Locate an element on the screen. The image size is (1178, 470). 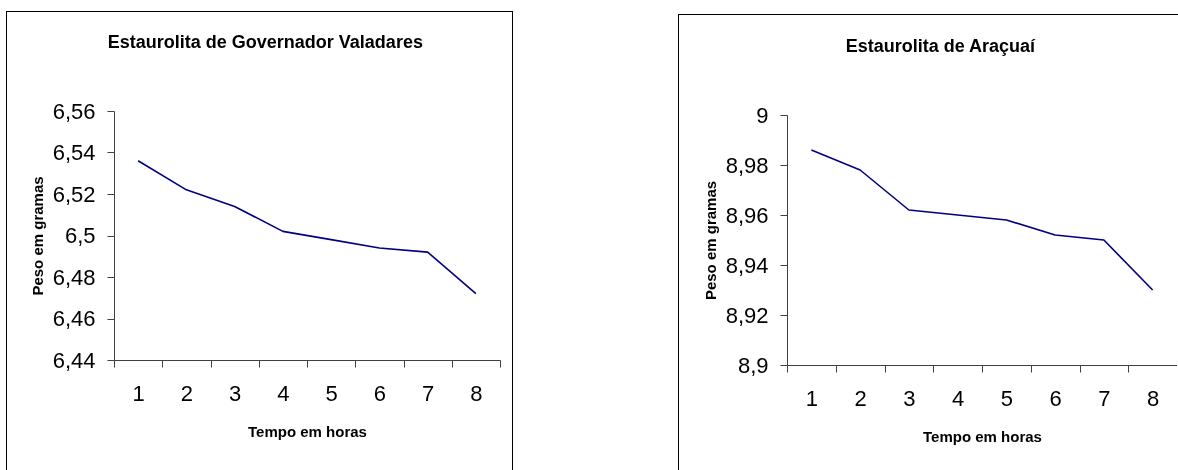
y-tick-label: 8,92 is located at coordinates (747, 315).